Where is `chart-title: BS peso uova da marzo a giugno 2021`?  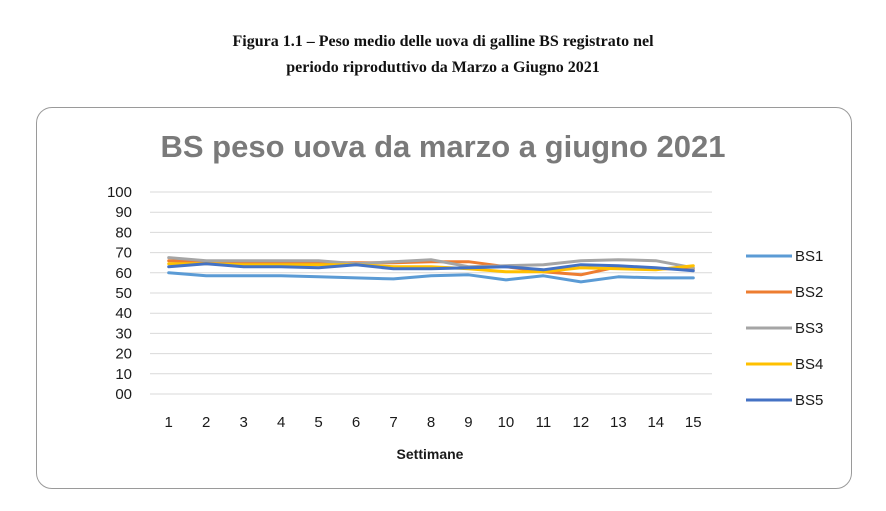 chart-title: BS peso uova da marzo a giugno 2021 is located at coordinates (442, 146).